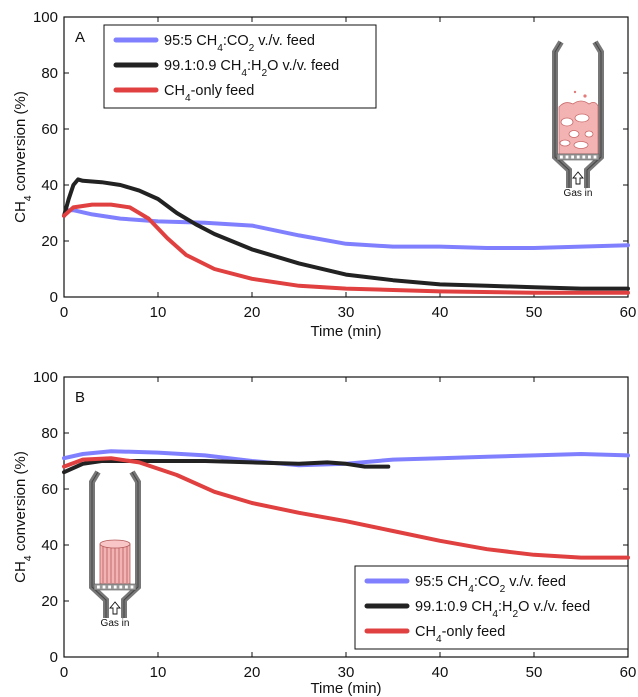 The width and height of the screenshot is (638, 697). Describe the element at coordinates (80, 397) in the screenshot. I see `panel-letter: B` at that location.